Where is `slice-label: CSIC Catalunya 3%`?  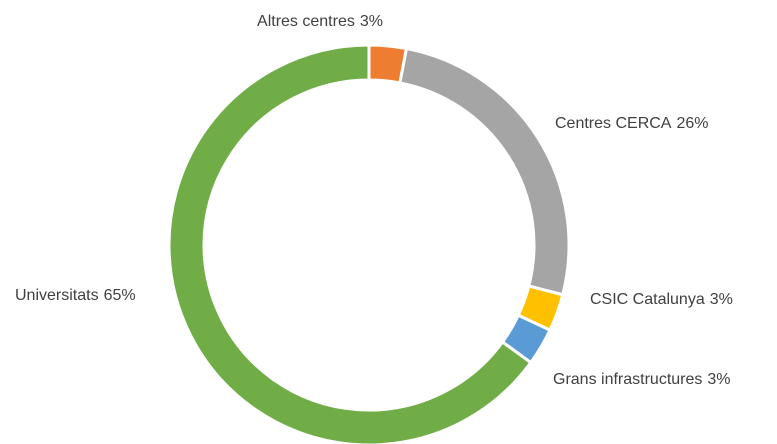
slice-label: CSIC Catalunya 3% is located at coordinates (661, 299).